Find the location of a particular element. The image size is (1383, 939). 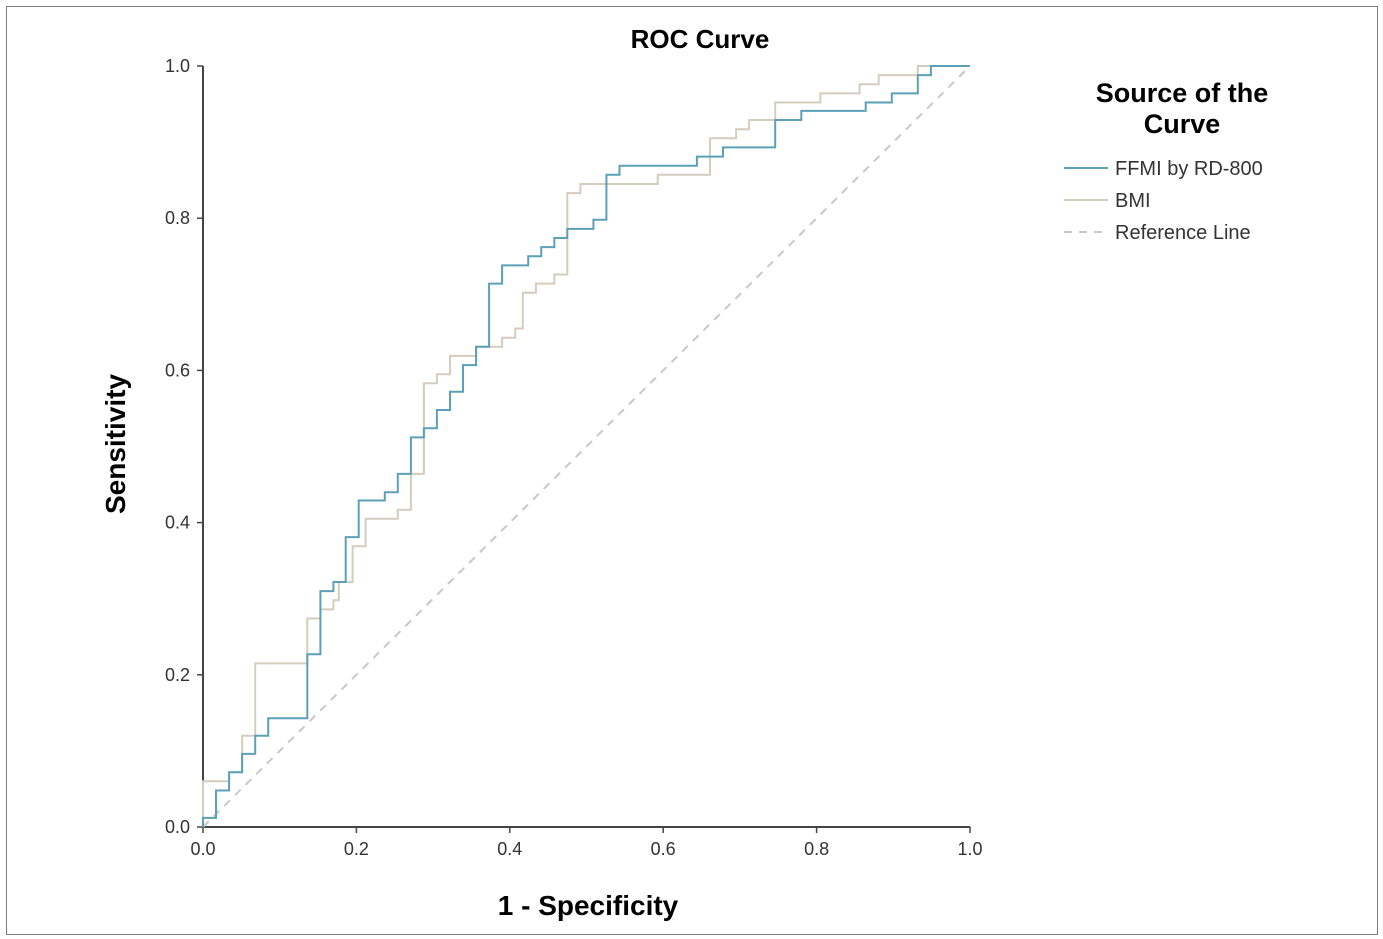

chart-title: ROC Curve is located at coordinates (700, 39).